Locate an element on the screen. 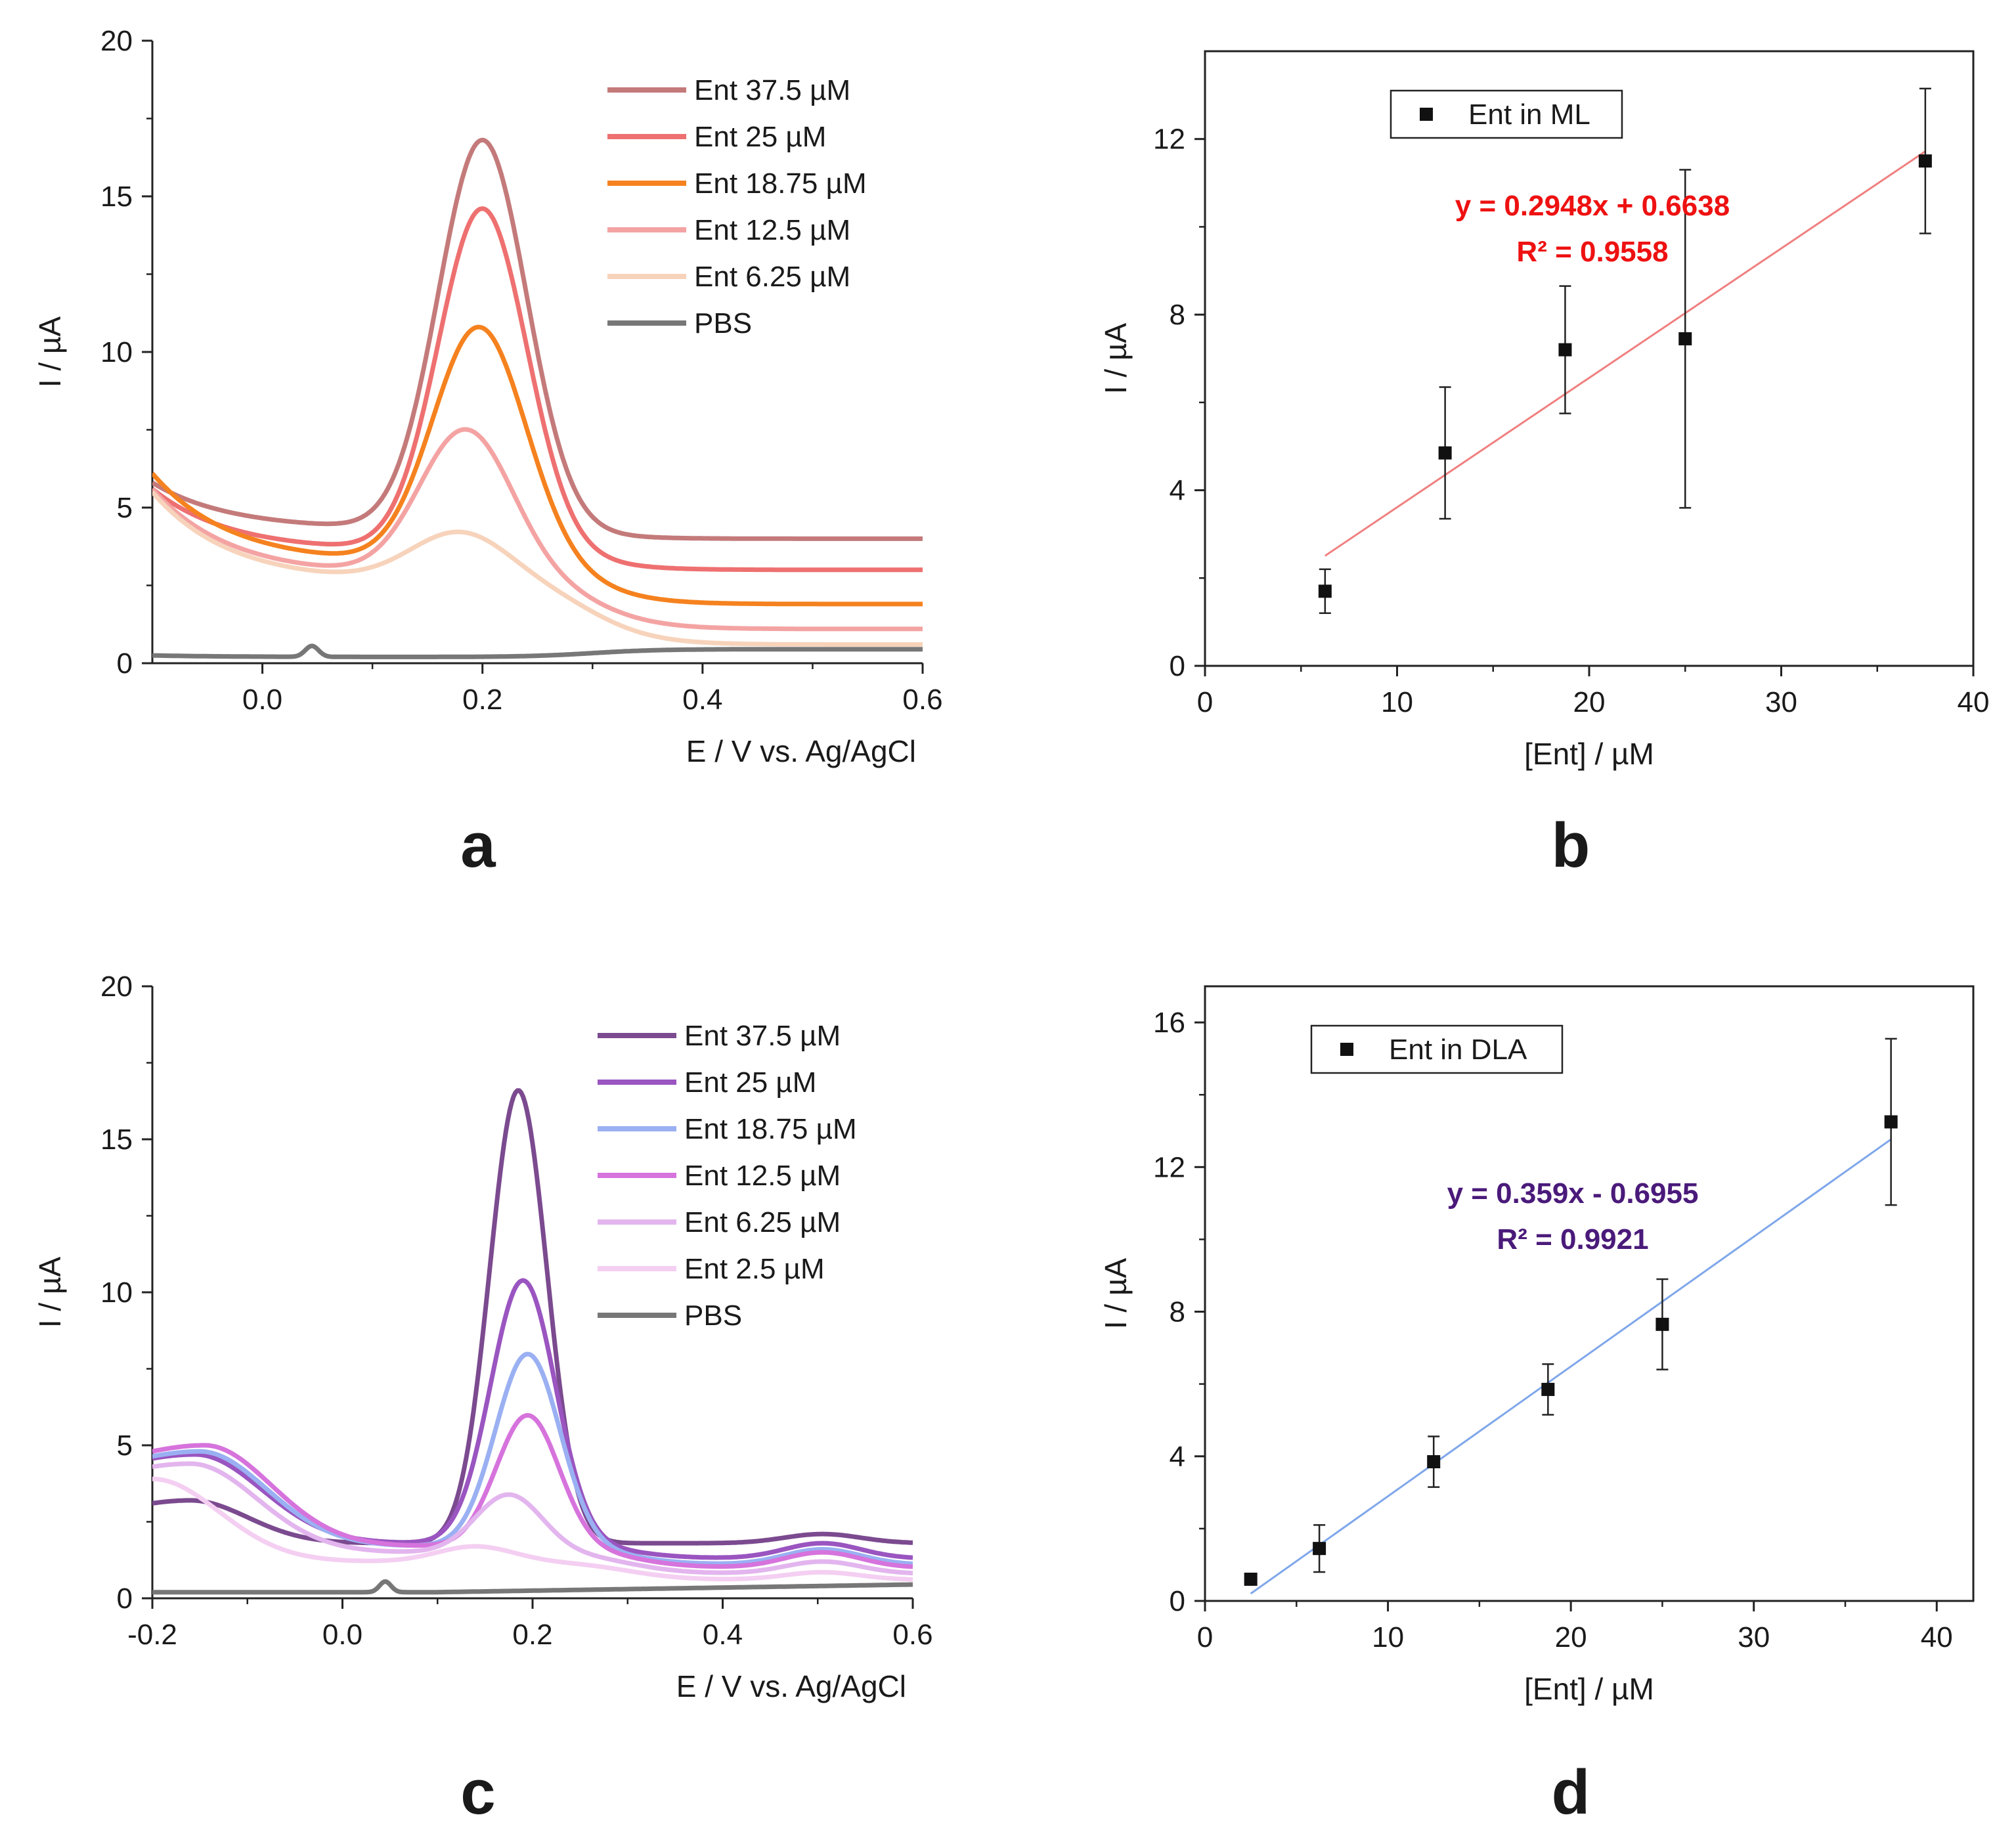 This screenshot has height=1836, width=2016. x-tick-label: -0.2 is located at coordinates (152, 1635).